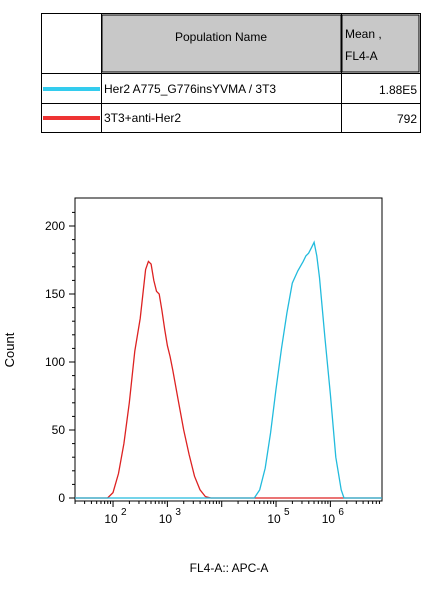  I want to click on row-1-mean: 1.88E5, so click(398, 90).